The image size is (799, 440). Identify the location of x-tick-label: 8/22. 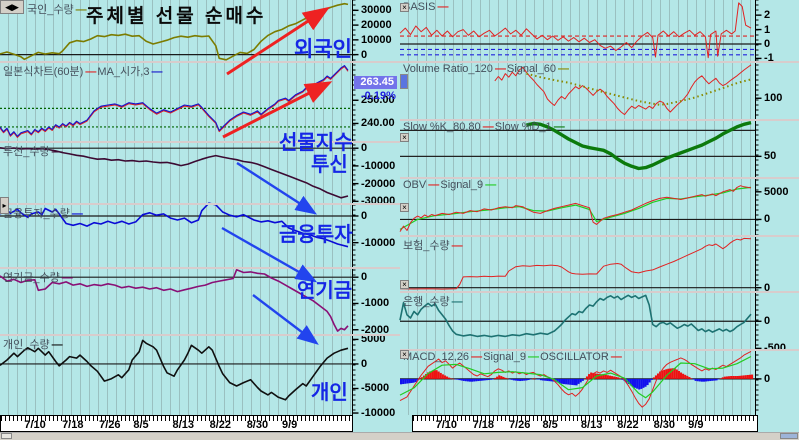
(628, 425).